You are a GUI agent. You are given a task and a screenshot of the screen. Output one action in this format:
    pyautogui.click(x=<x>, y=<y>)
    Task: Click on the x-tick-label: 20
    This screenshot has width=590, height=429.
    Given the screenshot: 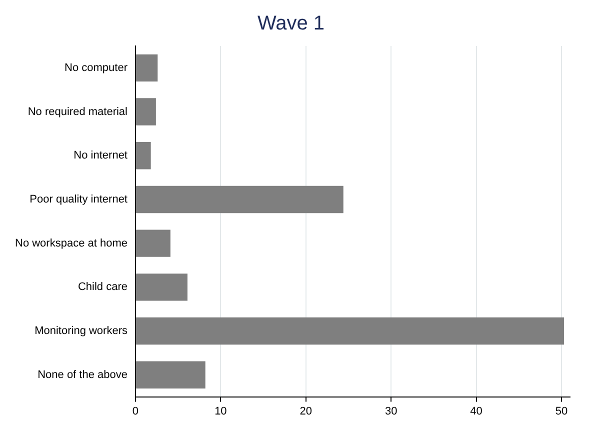 What is the action you would take?
    pyautogui.click(x=306, y=411)
    